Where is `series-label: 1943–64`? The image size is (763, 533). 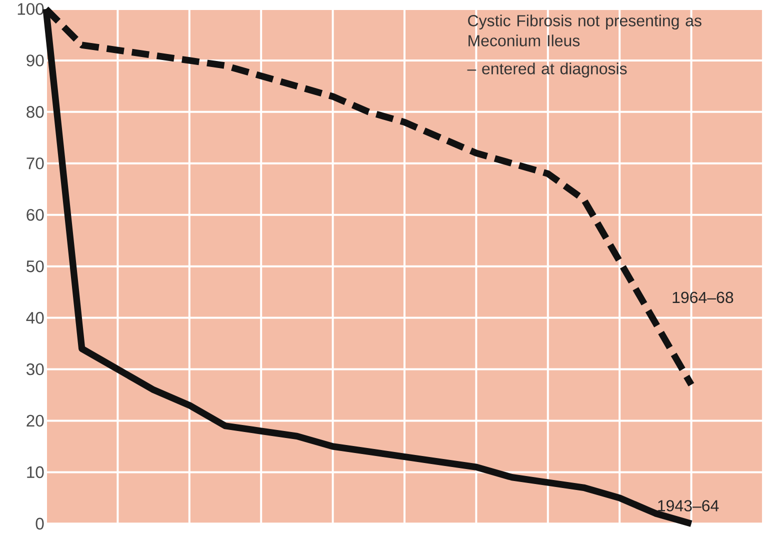
series-label: 1943–64 is located at coordinates (688, 506).